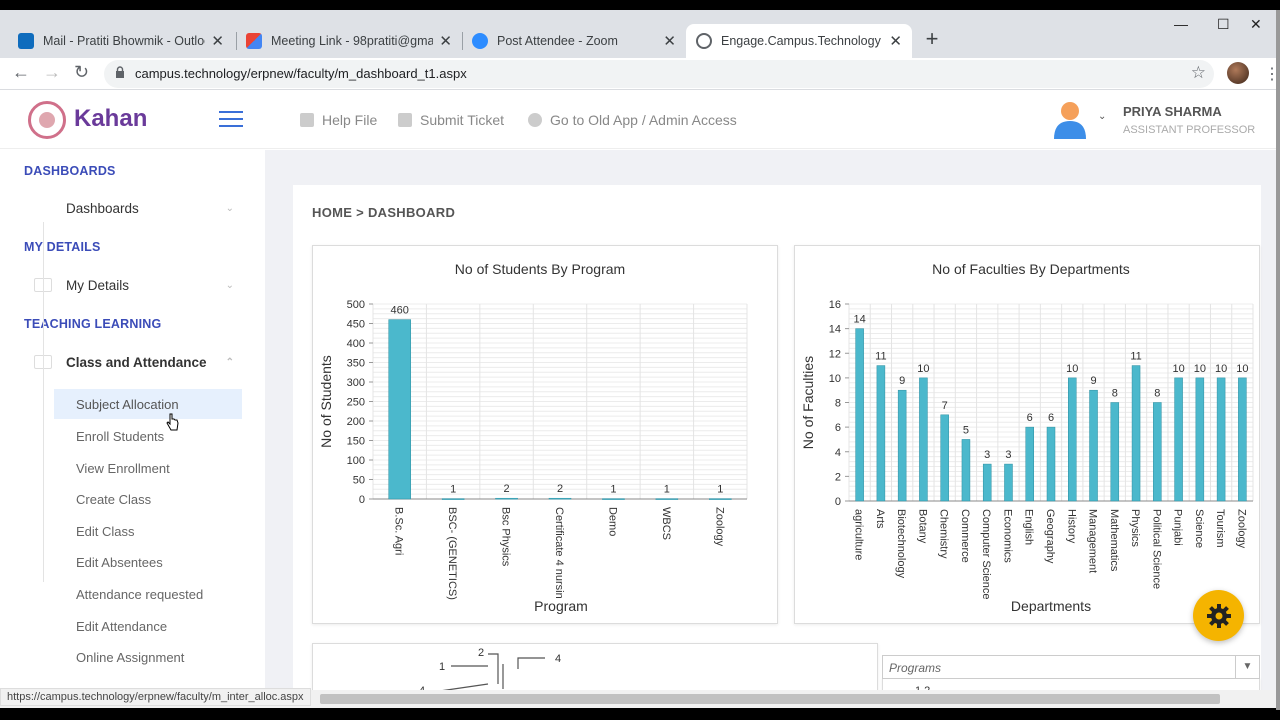  I want to click on sidebar-item-label: Dashboards, so click(102, 208).